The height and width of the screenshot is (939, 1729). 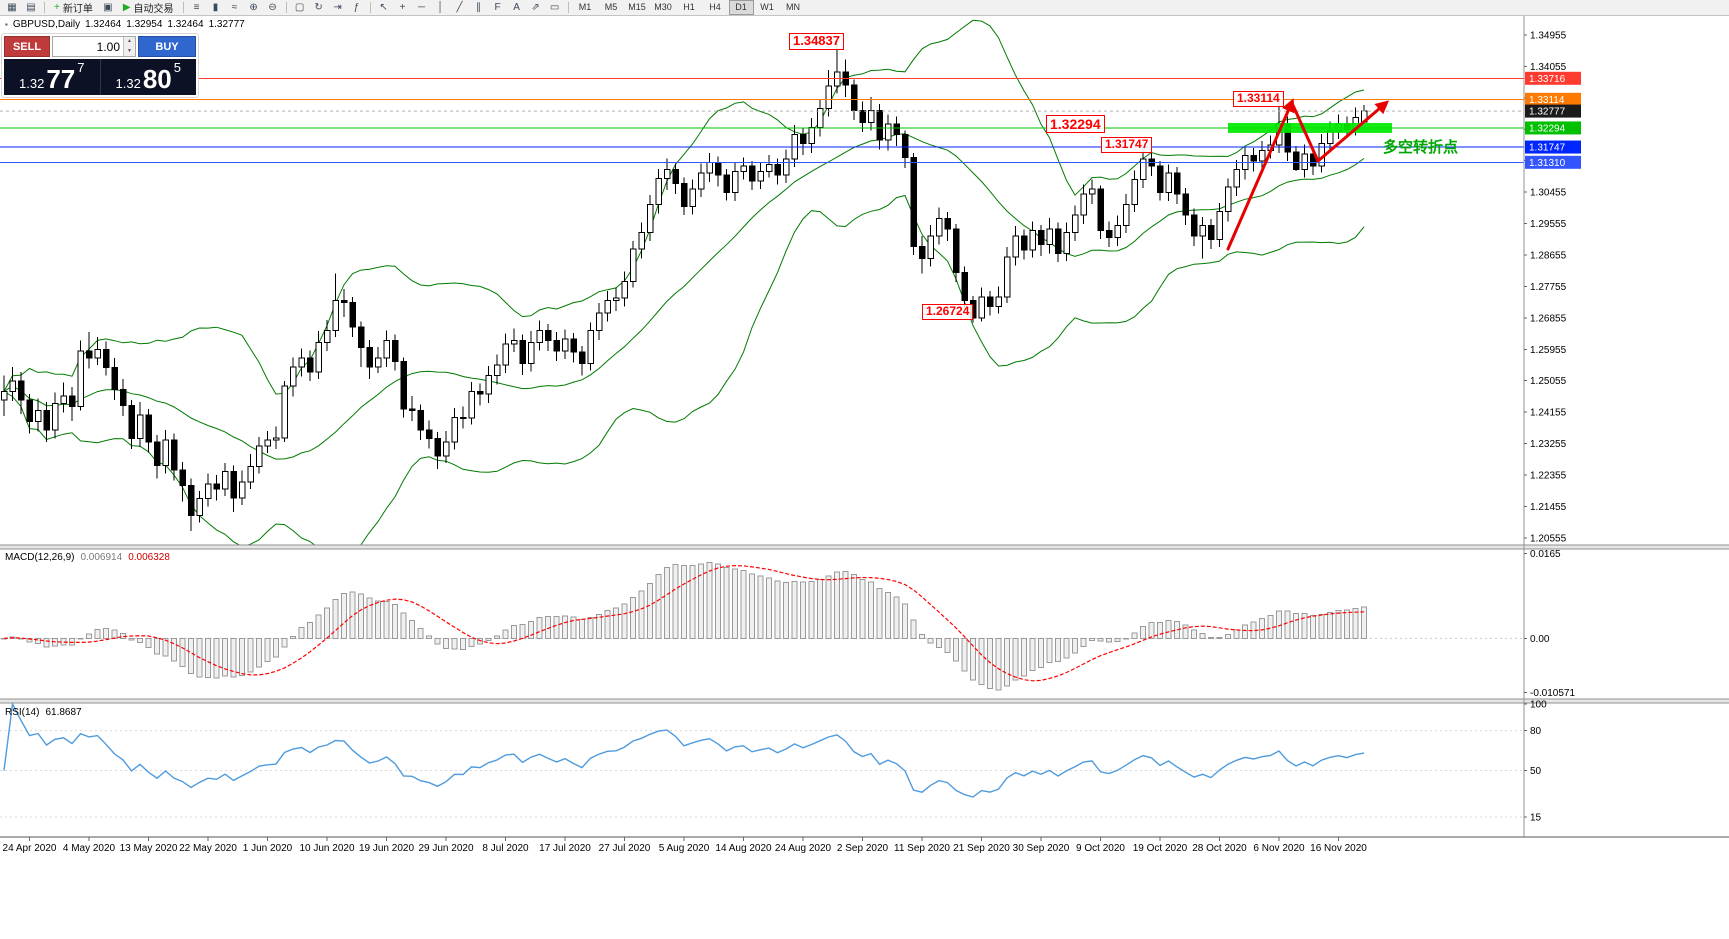 I want to click on new-order-button-label: 新订单, so click(x=77, y=9).